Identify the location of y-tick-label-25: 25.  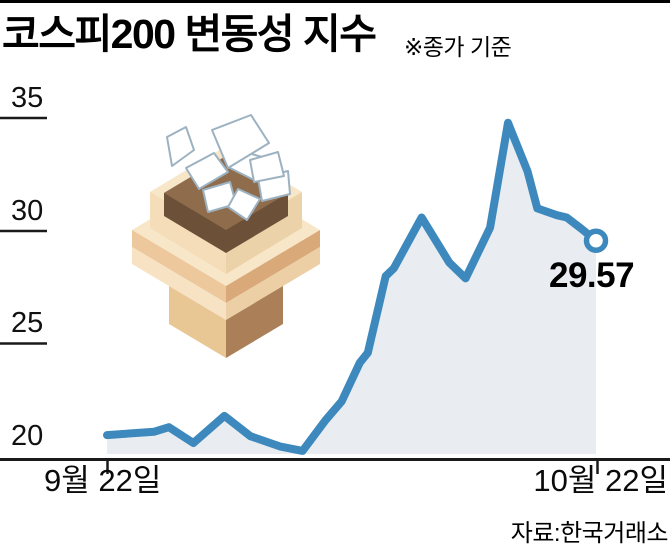
(27, 323).